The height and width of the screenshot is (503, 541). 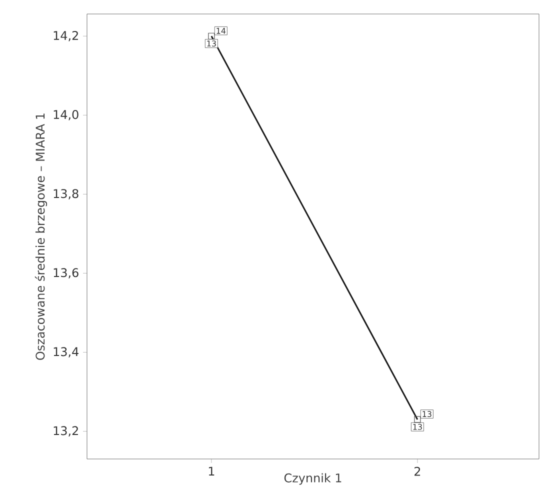 What do you see at coordinates (66, 194) in the screenshot?
I see `y-tick-label: 13,8` at bounding box center [66, 194].